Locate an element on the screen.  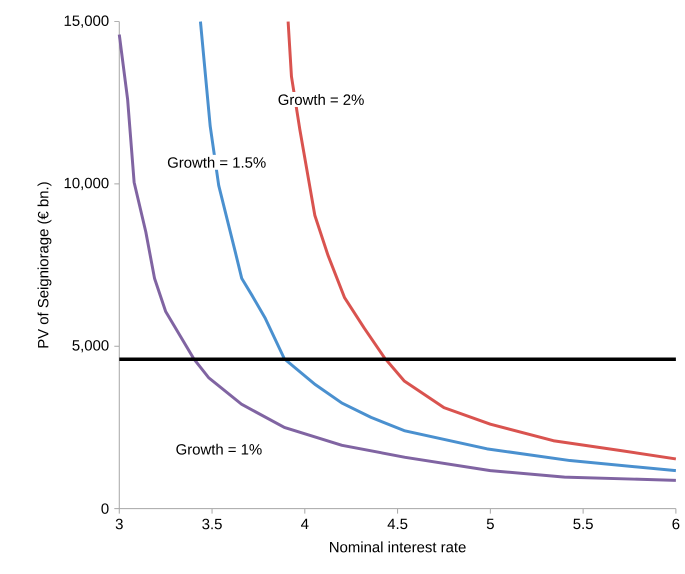
x-tick-label: 5 is located at coordinates (490, 524).